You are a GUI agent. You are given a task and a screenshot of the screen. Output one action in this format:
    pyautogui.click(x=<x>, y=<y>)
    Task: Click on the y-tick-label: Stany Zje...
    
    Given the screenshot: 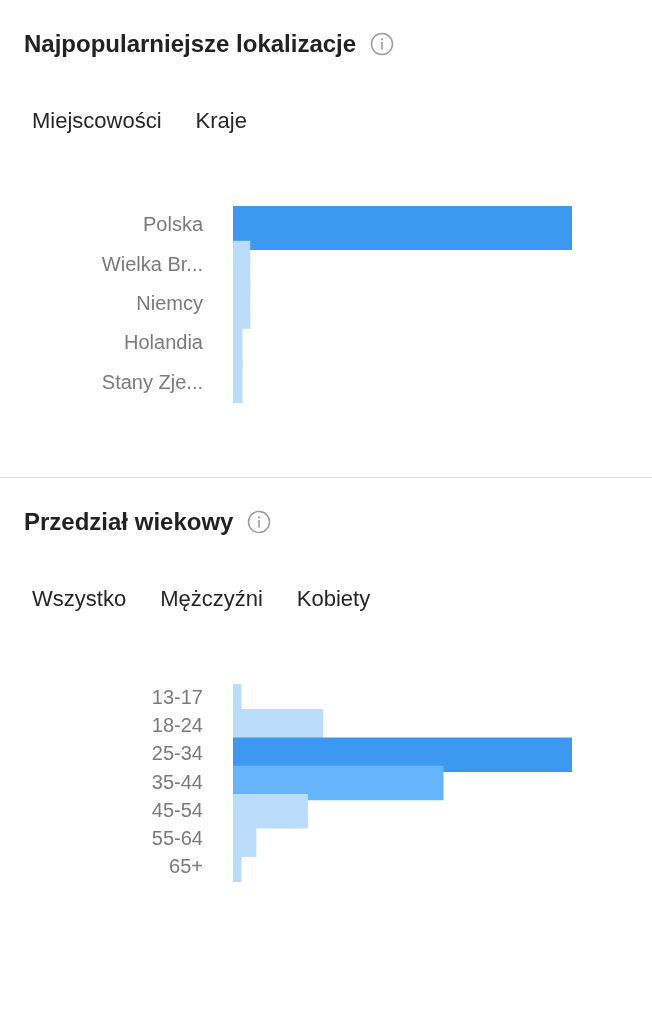 What is the action you would take?
    pyautogui.click(x=152, y=381)
    